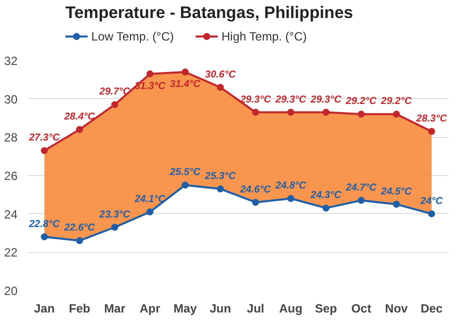 Image resolution: width=474 pixels, height=331 pixels. I want to click on data-label: 24.1°C, so click(150, 199).